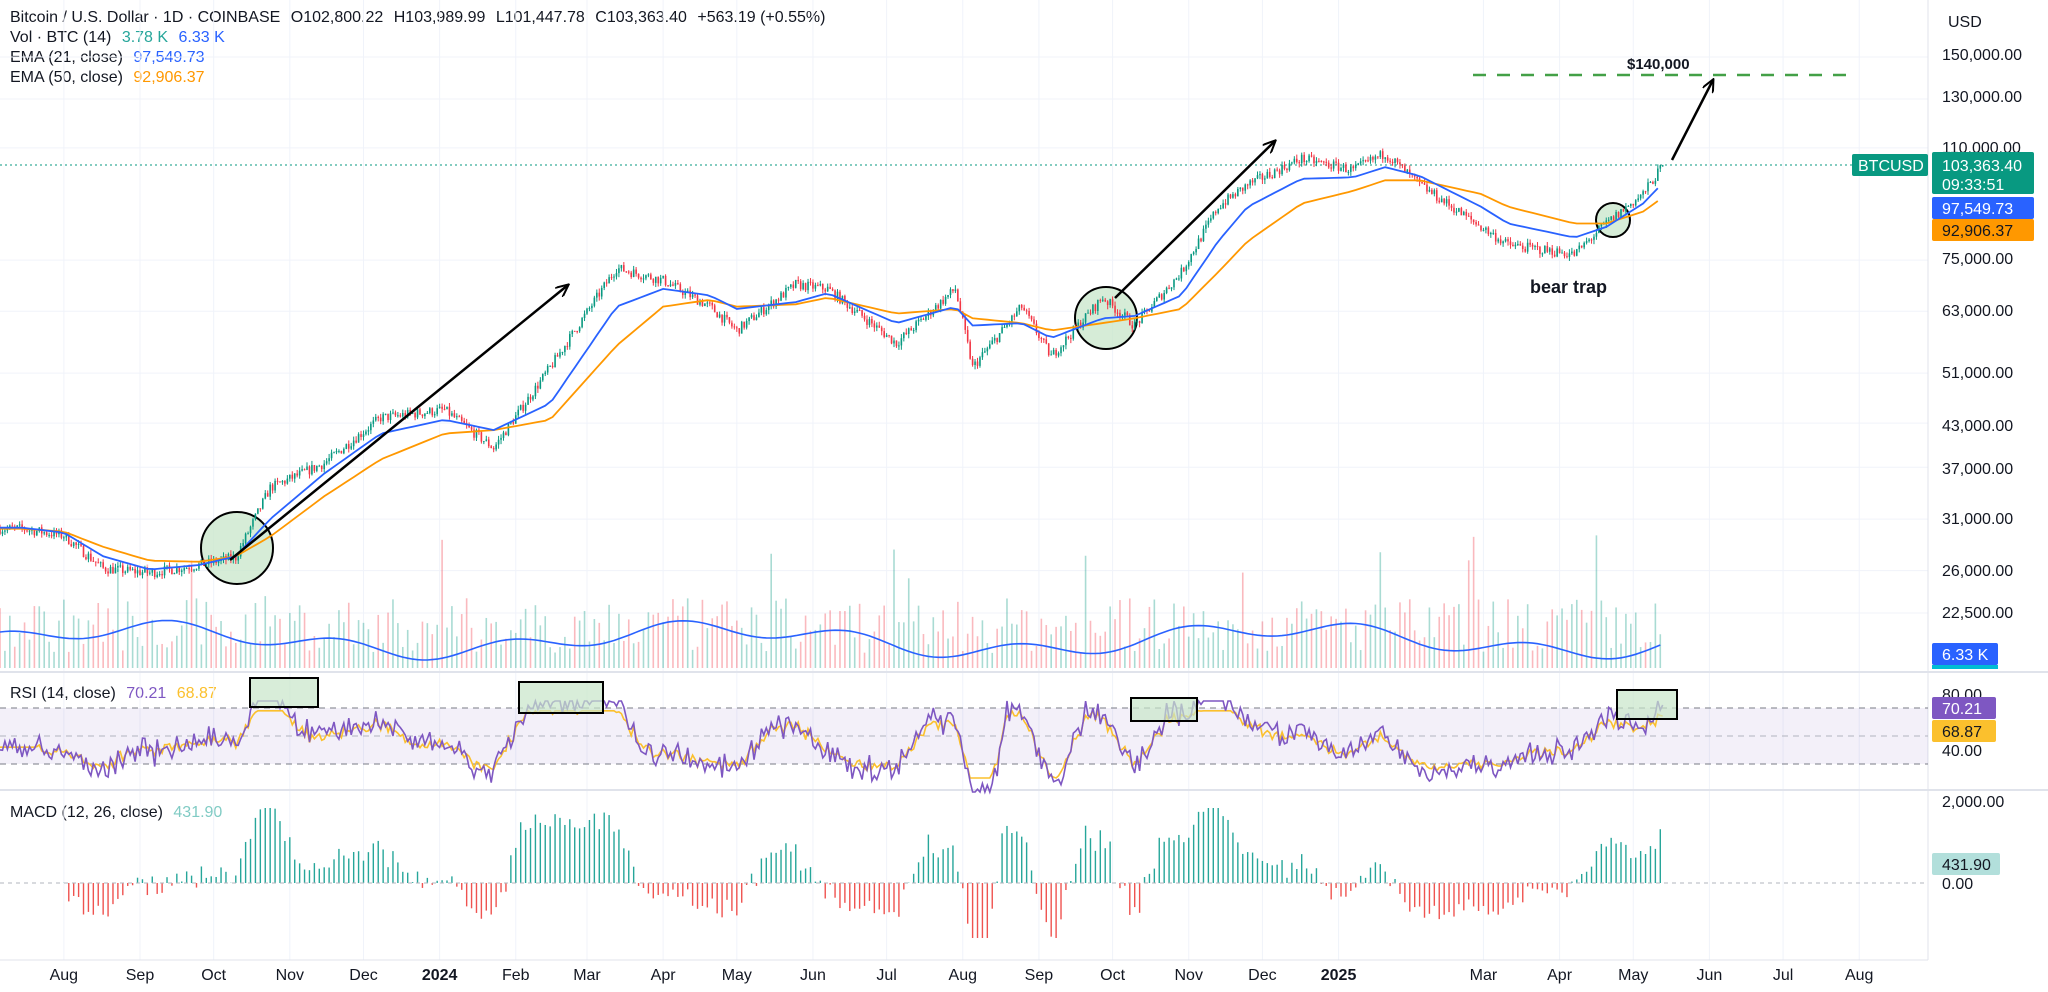  I want to click on rsi-badge-text: 70.21, so click(1962, 709).